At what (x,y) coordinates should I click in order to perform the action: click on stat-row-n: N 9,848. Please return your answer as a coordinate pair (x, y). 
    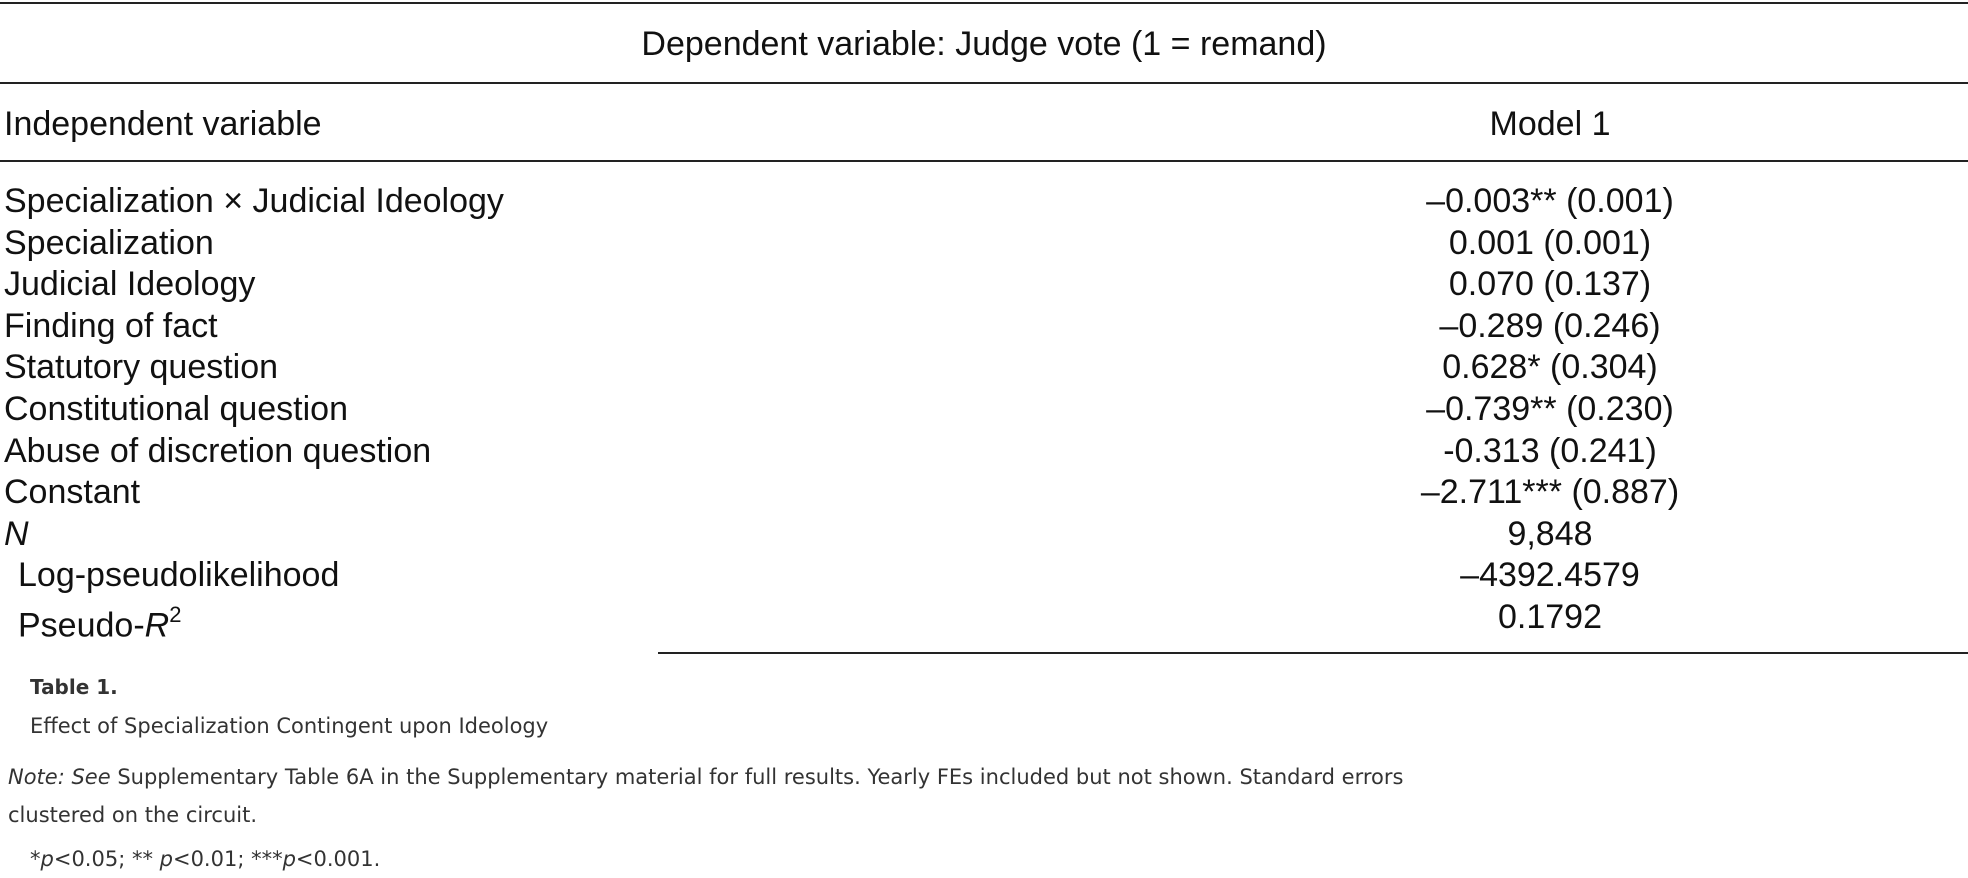
    Looking at the image, I should click on (984, 531).